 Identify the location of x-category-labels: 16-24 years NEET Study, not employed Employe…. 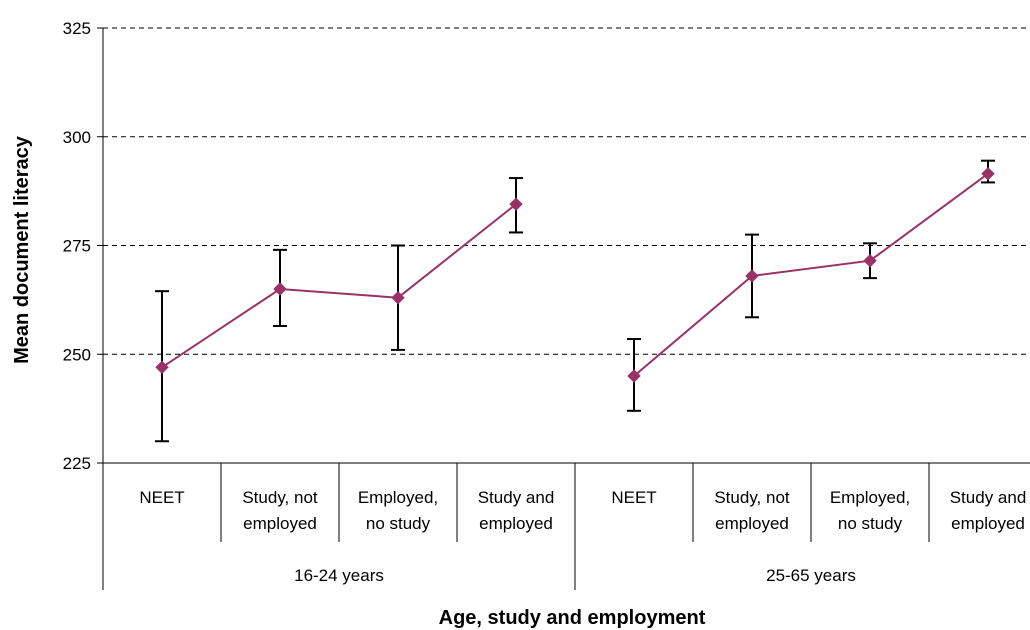
(582, 536).